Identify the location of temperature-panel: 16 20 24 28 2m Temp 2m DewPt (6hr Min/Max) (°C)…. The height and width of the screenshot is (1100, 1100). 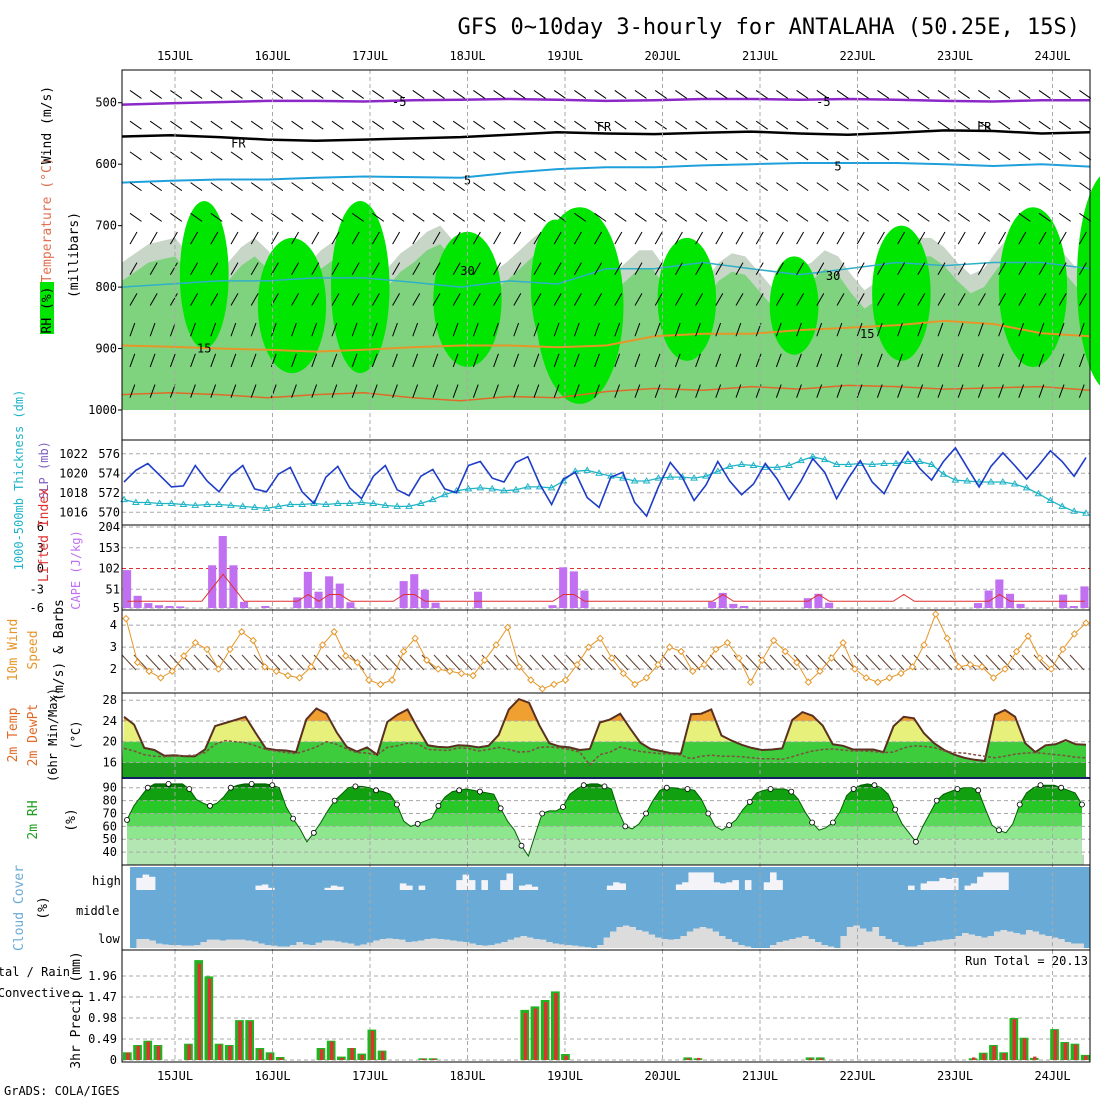
(548, 735).